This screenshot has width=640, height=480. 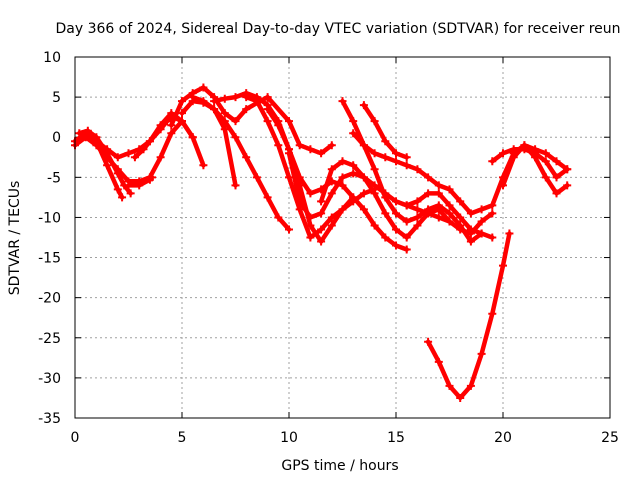 What do you see at coordinates (289, 438) in the screenshot?
I see `x-tick-label: 10` at bounding box center [289, 438].